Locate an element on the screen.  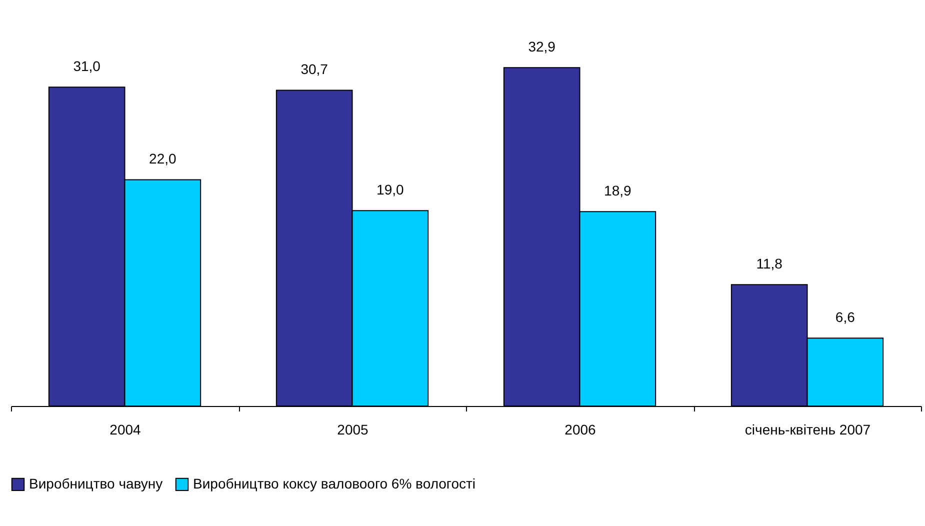
data-label: 22,0 is located at coordinates (163, 158).